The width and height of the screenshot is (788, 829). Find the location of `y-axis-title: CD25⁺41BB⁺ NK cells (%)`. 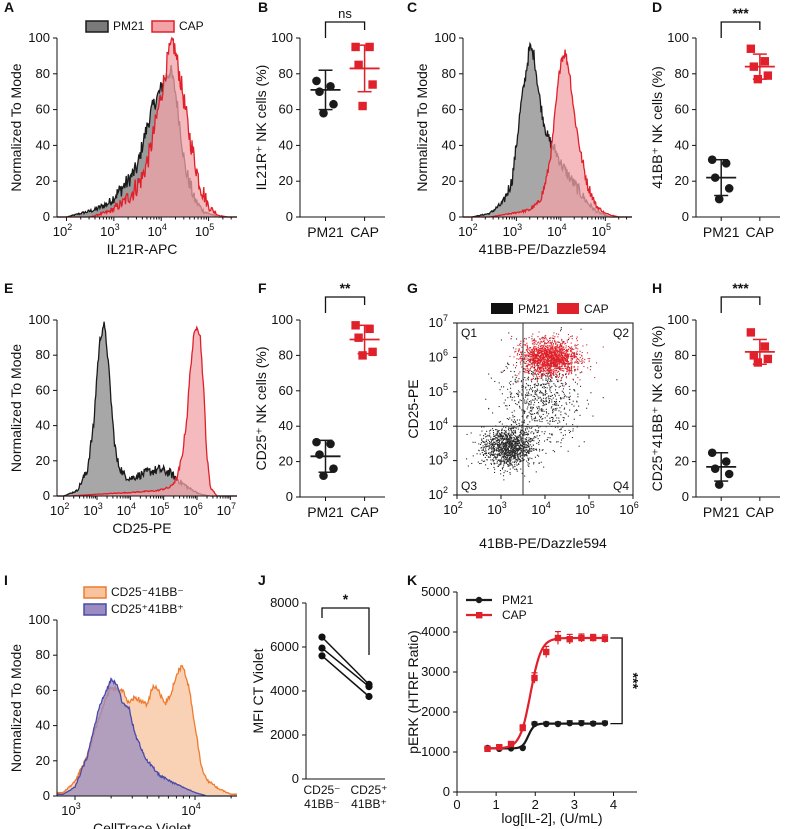

y-axis-title: CD25⁺41BB⁺ NK cells (%) is located at coordinates (657, 409).